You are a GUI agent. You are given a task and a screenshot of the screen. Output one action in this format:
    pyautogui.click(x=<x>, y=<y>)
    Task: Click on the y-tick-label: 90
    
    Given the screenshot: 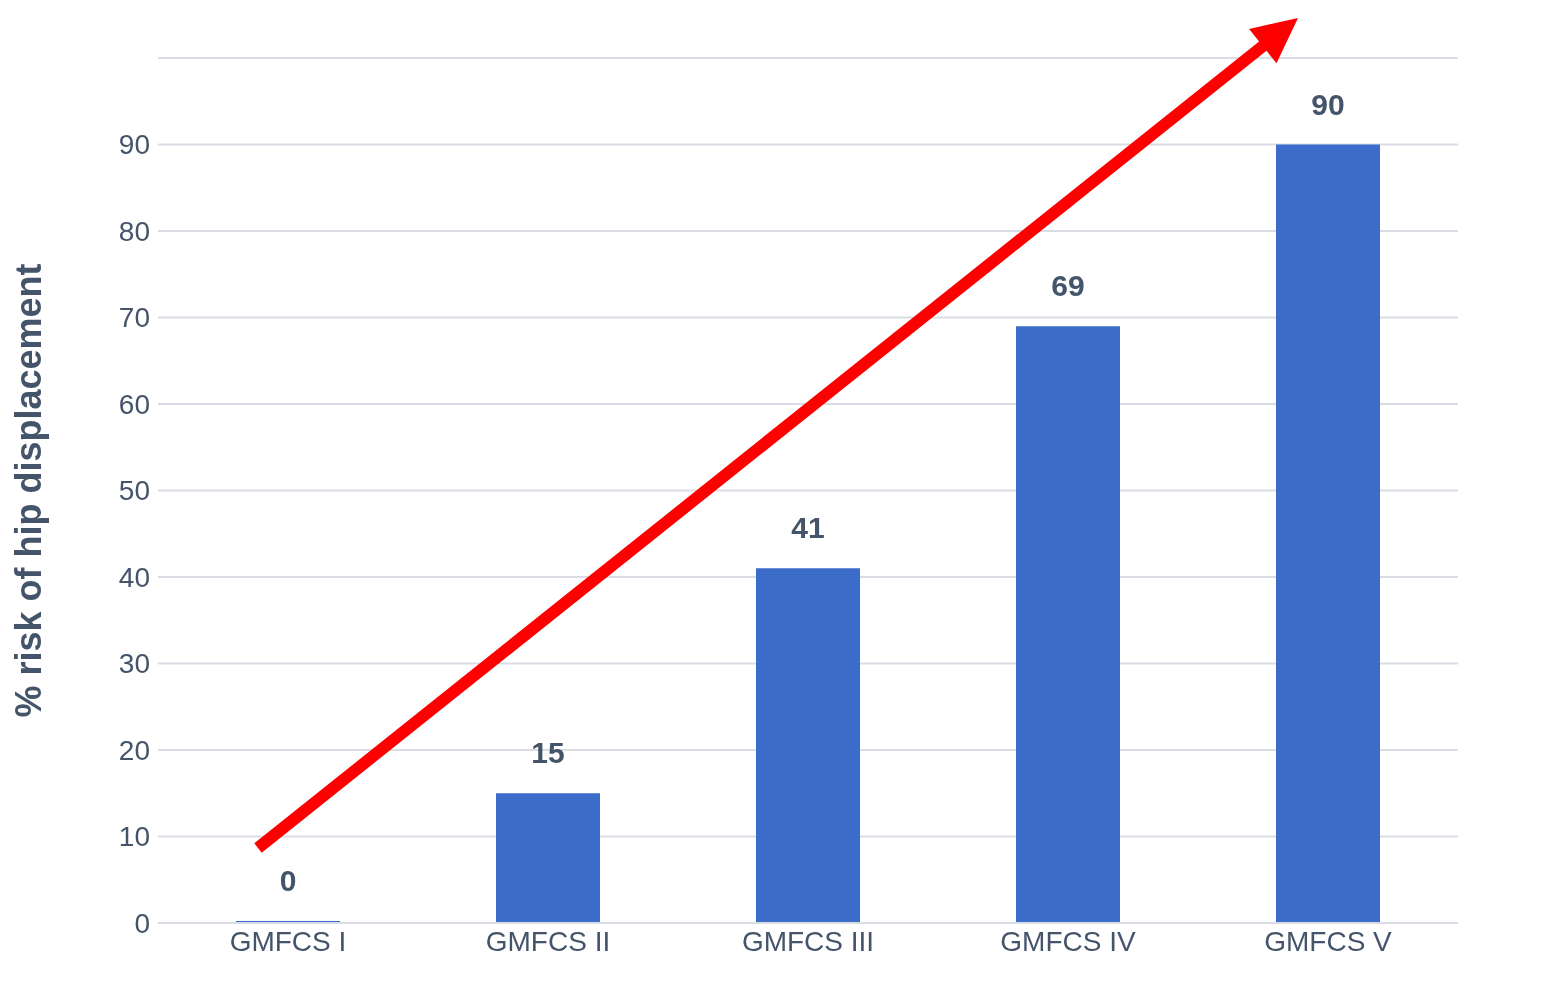 What is the action you would take?
    pyautogui.click(x=134, y=145)
    